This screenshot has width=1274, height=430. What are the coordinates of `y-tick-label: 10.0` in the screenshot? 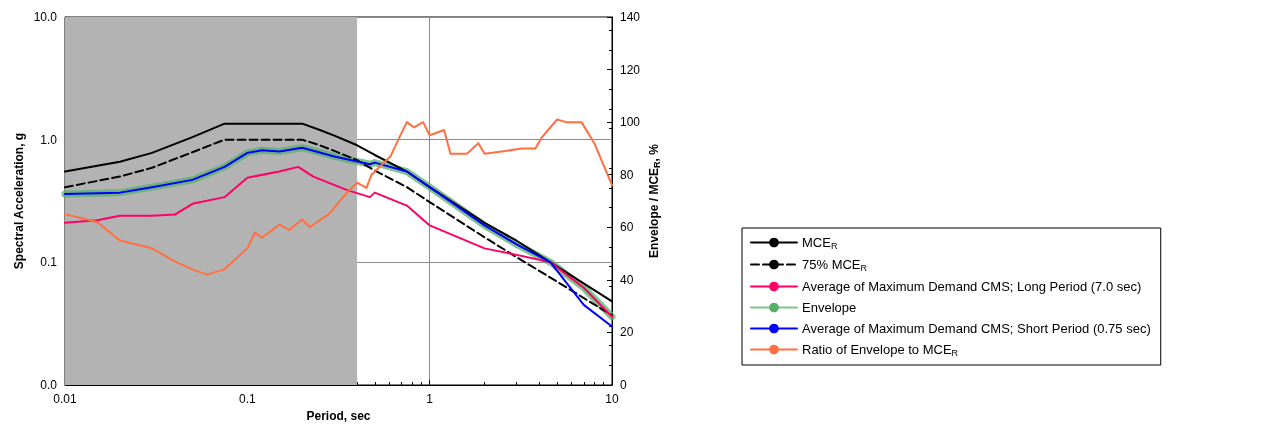 It's located at (45, 17).